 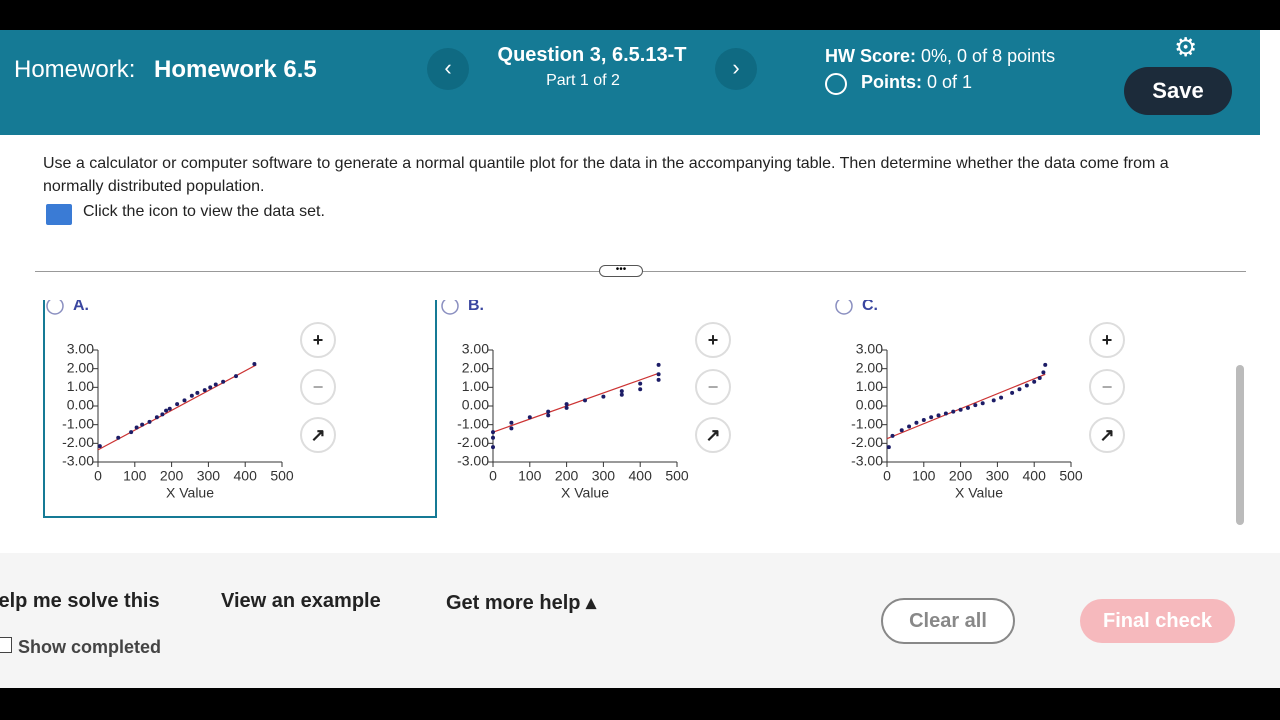 I want to click on final-check-button: Final check, so click(x=1157, y=621).